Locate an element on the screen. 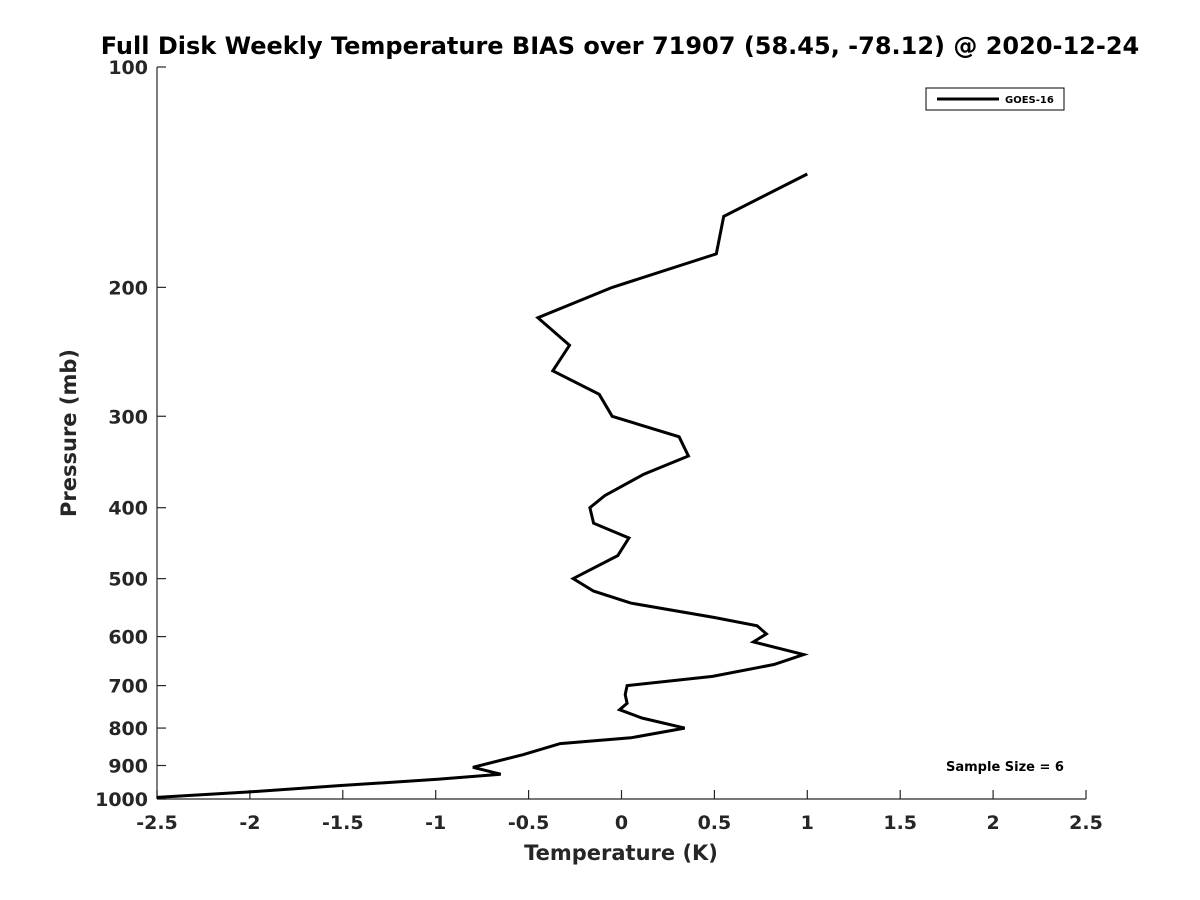  x-tick-label: 0.5 is located at coordinates (715, 823).